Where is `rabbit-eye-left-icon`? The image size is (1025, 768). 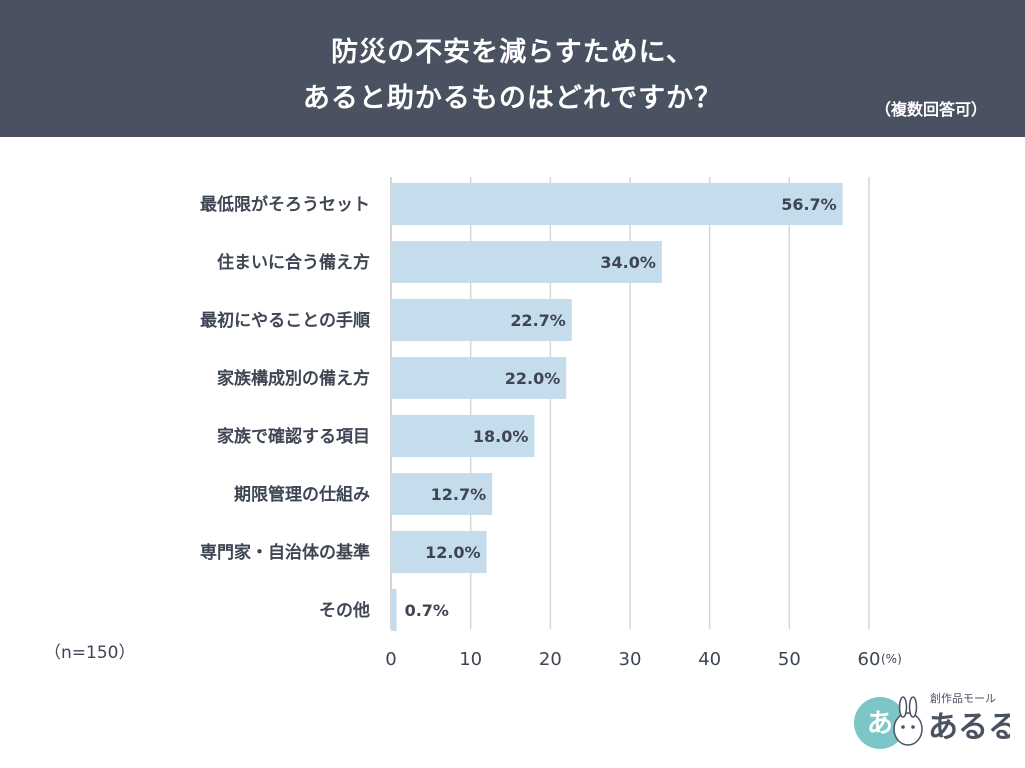
rabbit-eye-left-icon is located at coordinates (903, 727).